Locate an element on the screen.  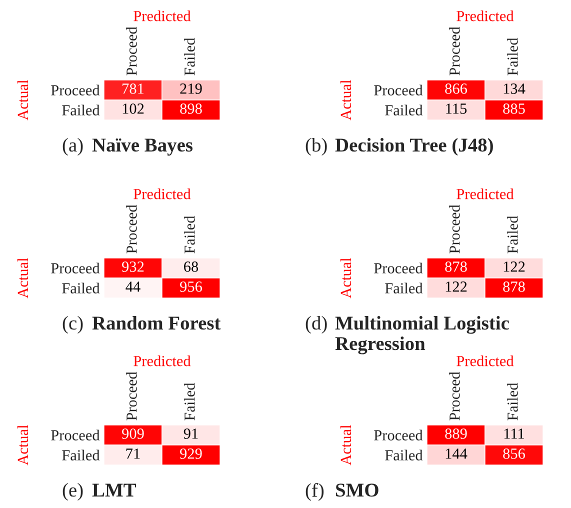
data-label: 956 is located at coordinates (191, 287).